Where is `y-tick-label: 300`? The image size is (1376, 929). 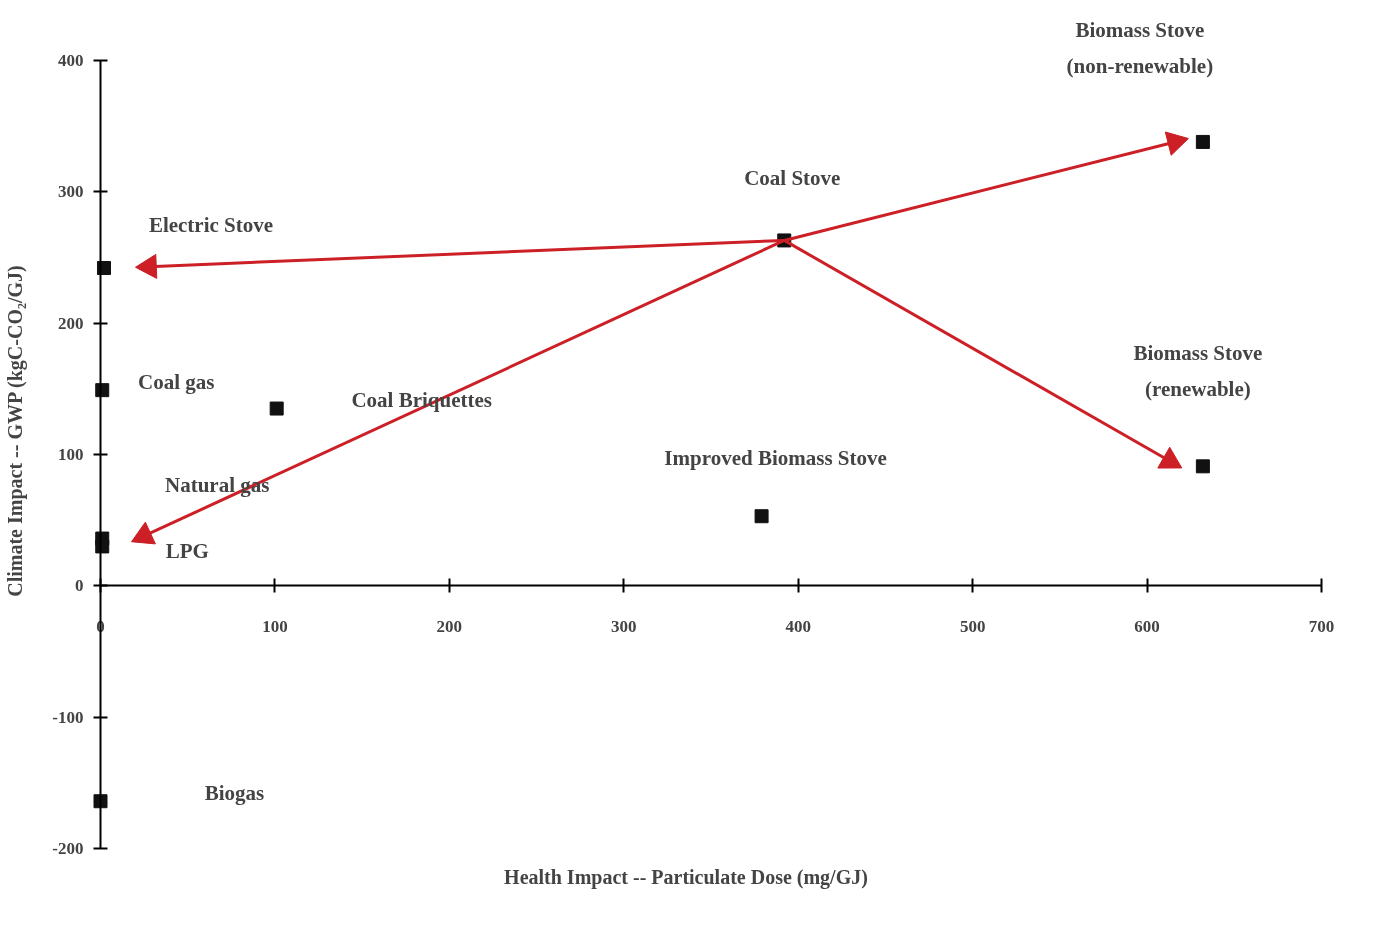 y-tick-label: 300 is located at coordinates (71, 192).